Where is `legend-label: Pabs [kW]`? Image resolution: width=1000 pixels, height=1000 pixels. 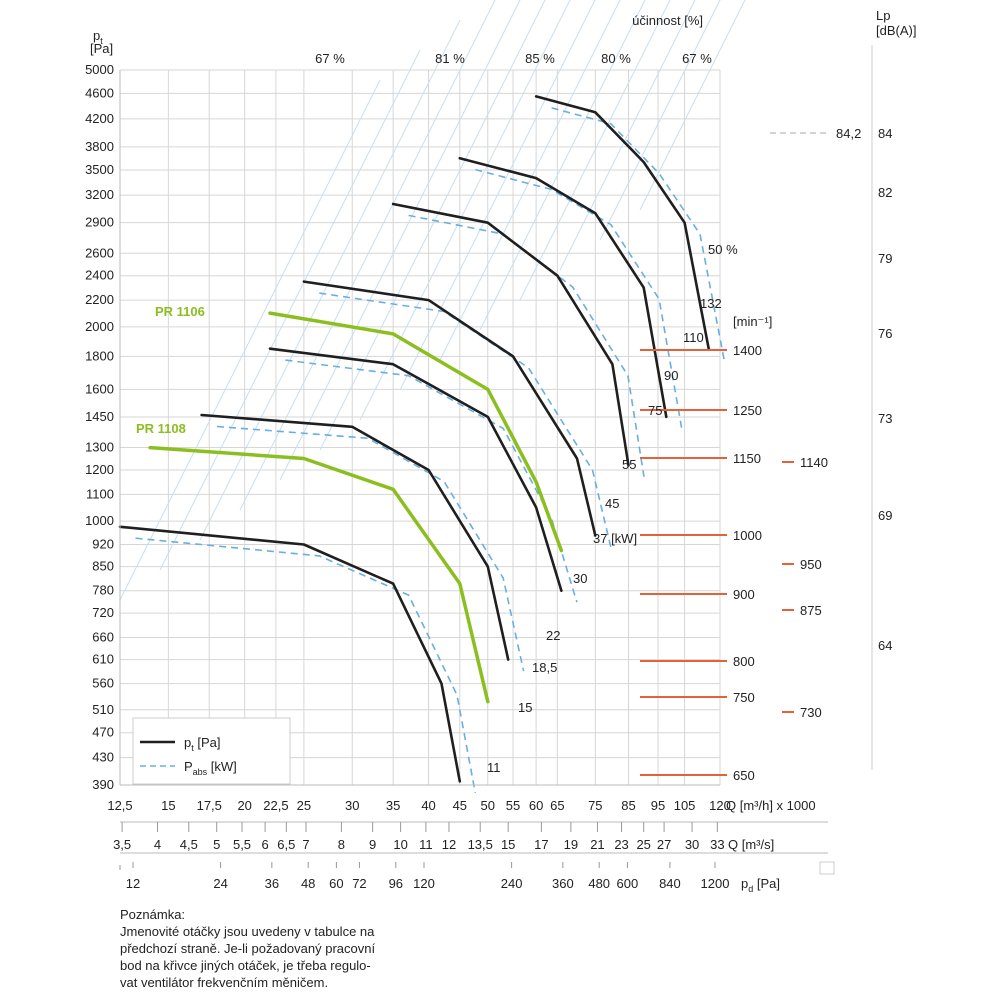
legend-label: Pabs [kW] is located at coordinates (210, 768).